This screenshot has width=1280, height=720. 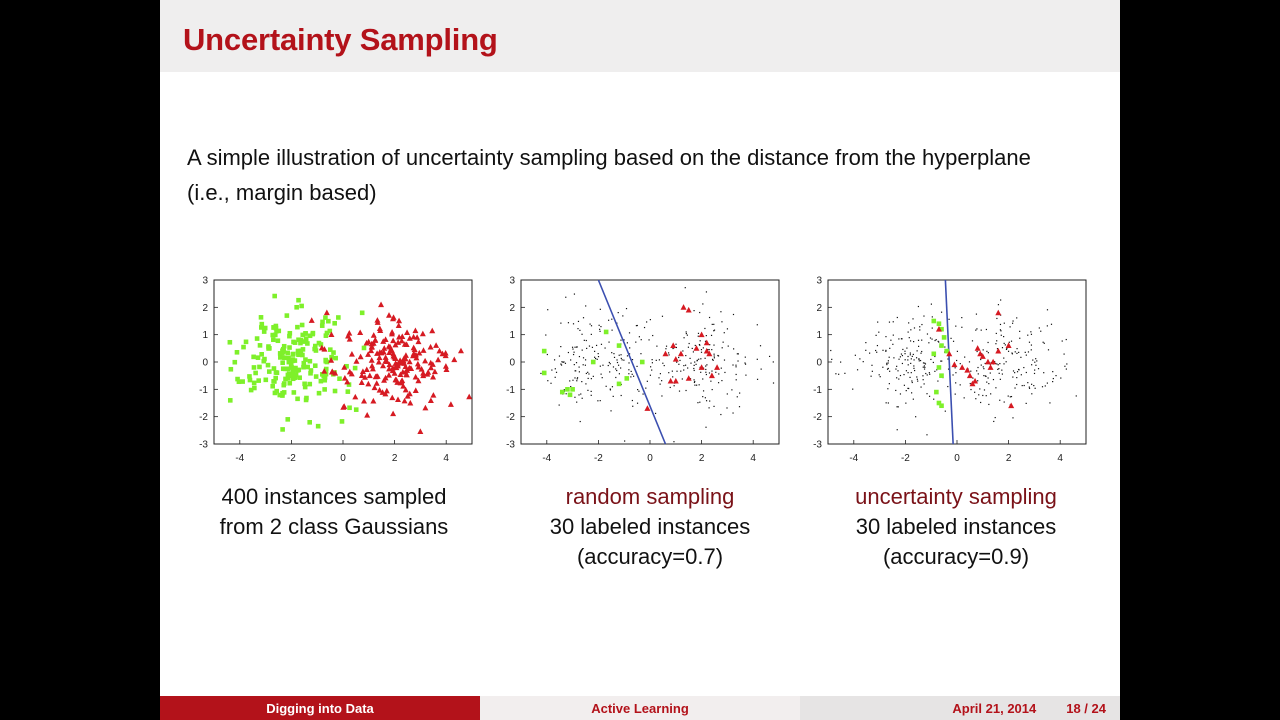 I want to click on footer-date-page: April 21, 2014 18 / 24, so click(x=960, y=708).